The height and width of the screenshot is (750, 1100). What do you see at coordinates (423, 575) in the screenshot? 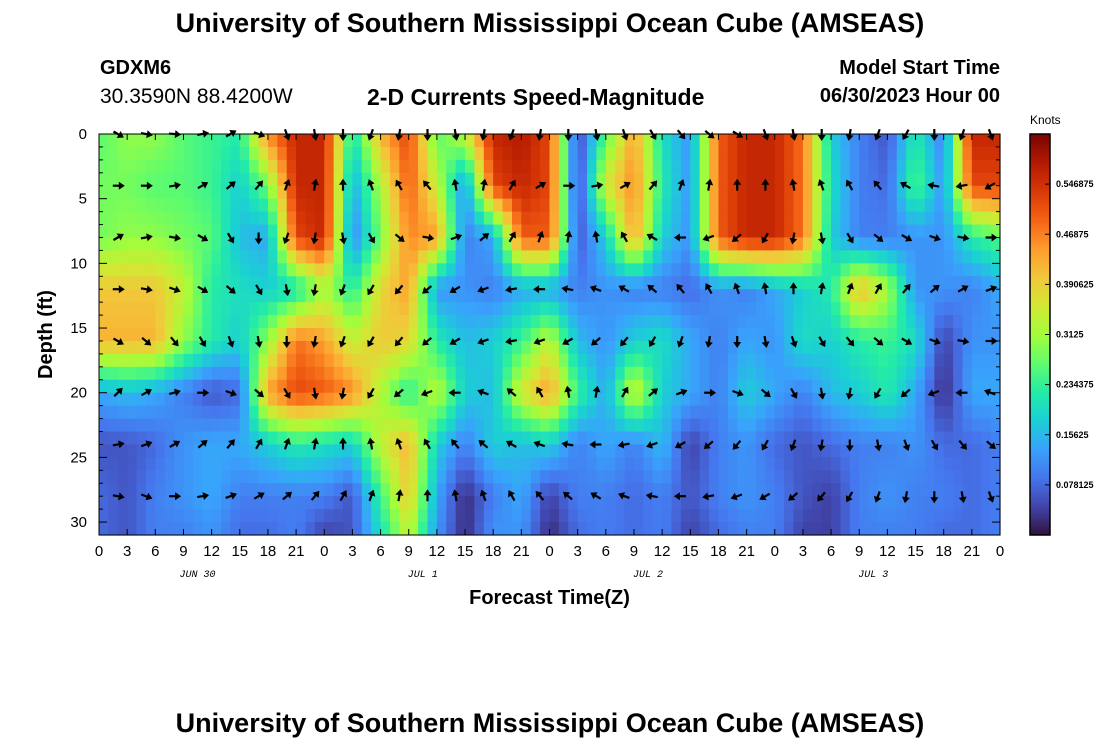
I see `date-label: JUL 1` at bounding box center [423, 575].